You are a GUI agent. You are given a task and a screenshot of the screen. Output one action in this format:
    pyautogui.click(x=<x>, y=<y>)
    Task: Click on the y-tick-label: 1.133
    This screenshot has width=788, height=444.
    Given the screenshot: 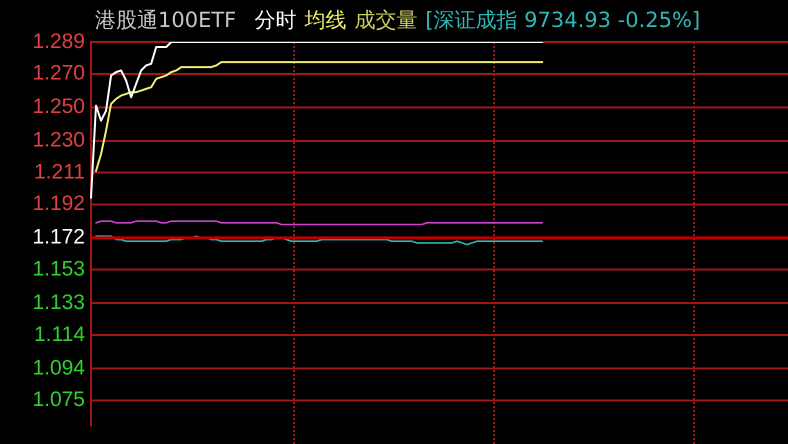 What is the action you would take?
    pyautogui.click(x=58, y=302)
    